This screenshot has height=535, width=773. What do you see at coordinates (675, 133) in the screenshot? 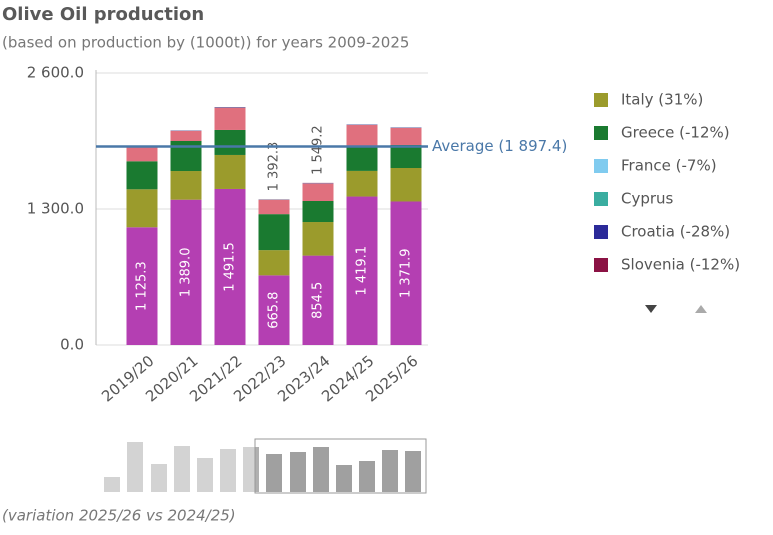
I see `legend-label: Greece (-12%)` at bounding box center [675, 133].